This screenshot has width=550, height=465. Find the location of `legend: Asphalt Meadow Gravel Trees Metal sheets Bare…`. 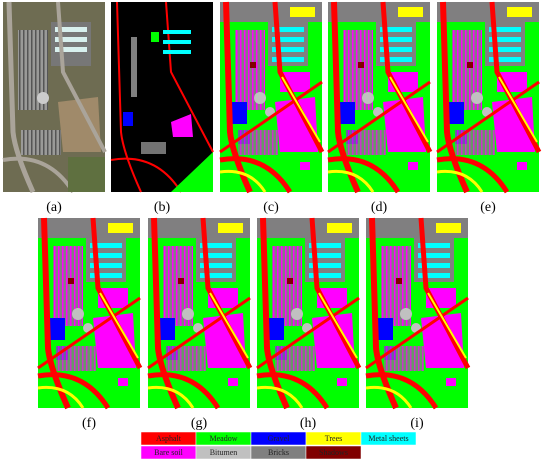

legend: Asphalt Meadow Gravel Trees Metal sheets Bare… is located at coordinates (278, 445).